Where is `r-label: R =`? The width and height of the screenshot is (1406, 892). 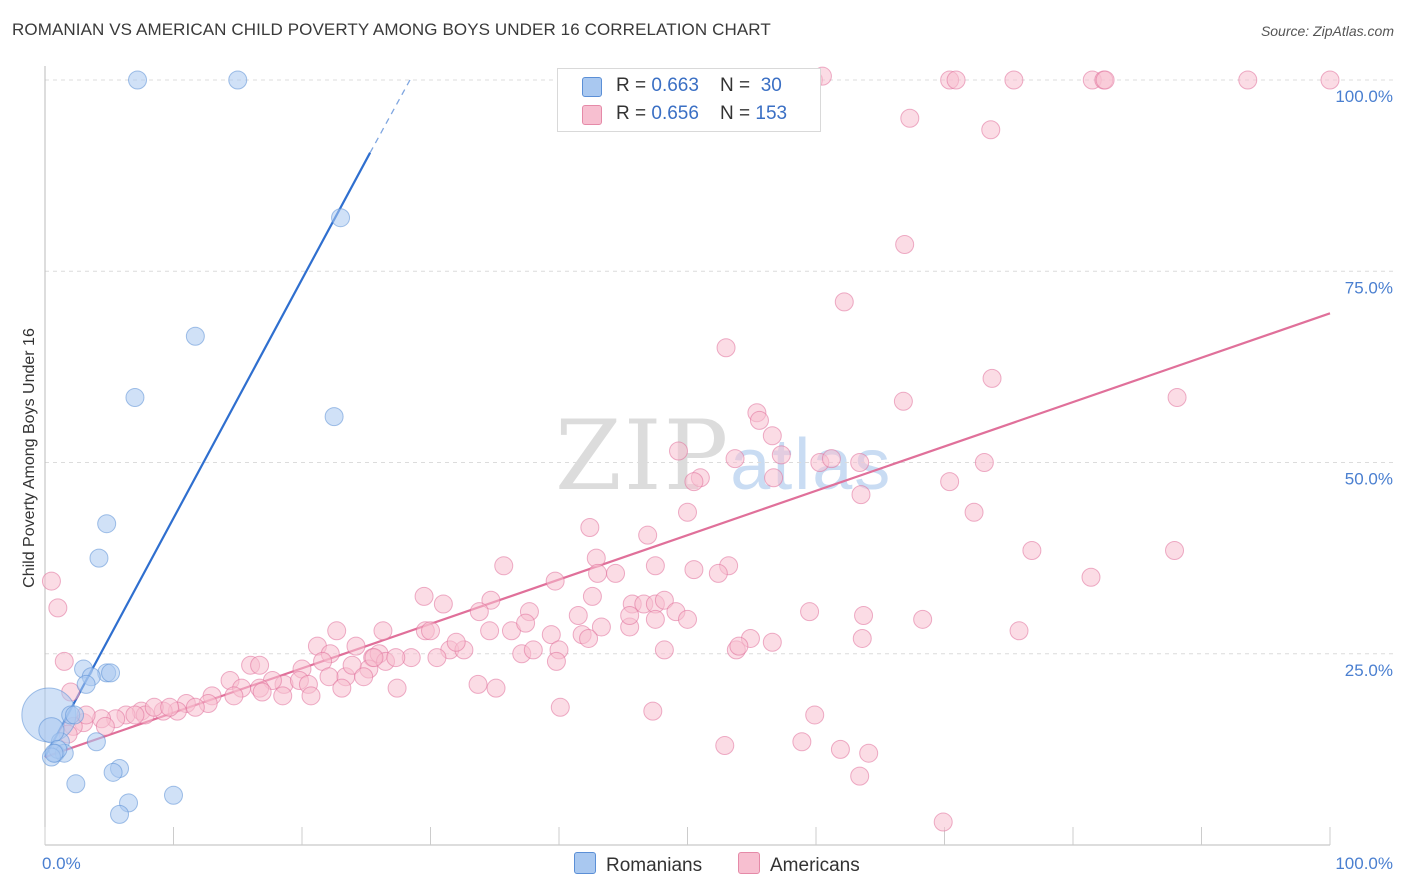
r-label: R = is located at coordinates (634, 85).